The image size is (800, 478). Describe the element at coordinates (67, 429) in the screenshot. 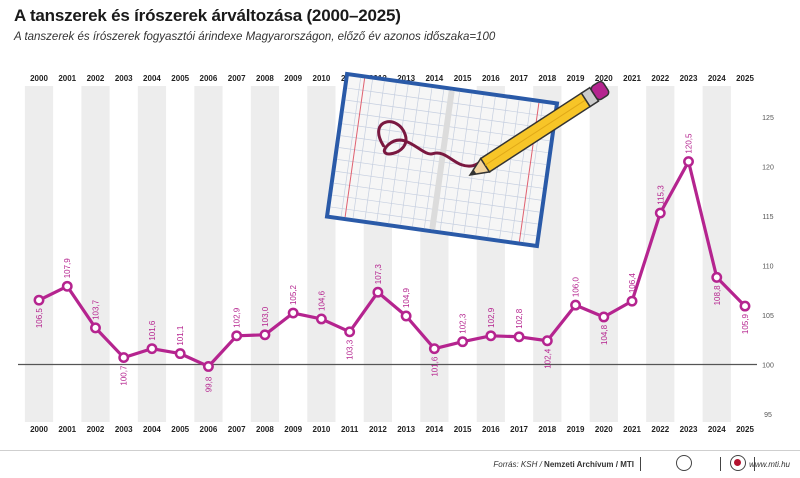

I see `x-tick-label-bottom: 2001` at that location.